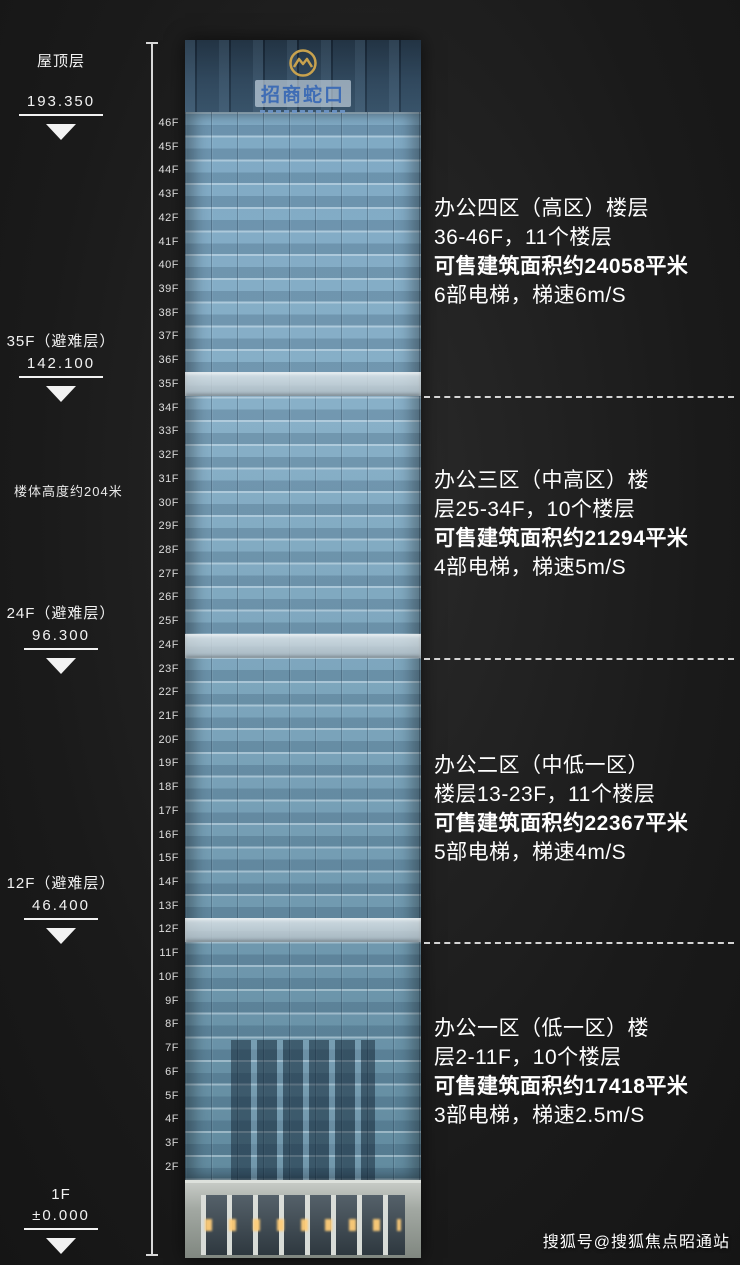 Image resolution: width=740 pixels, height=1265 pixels. I want to click on floor-label: 27F, so click(168, 573).